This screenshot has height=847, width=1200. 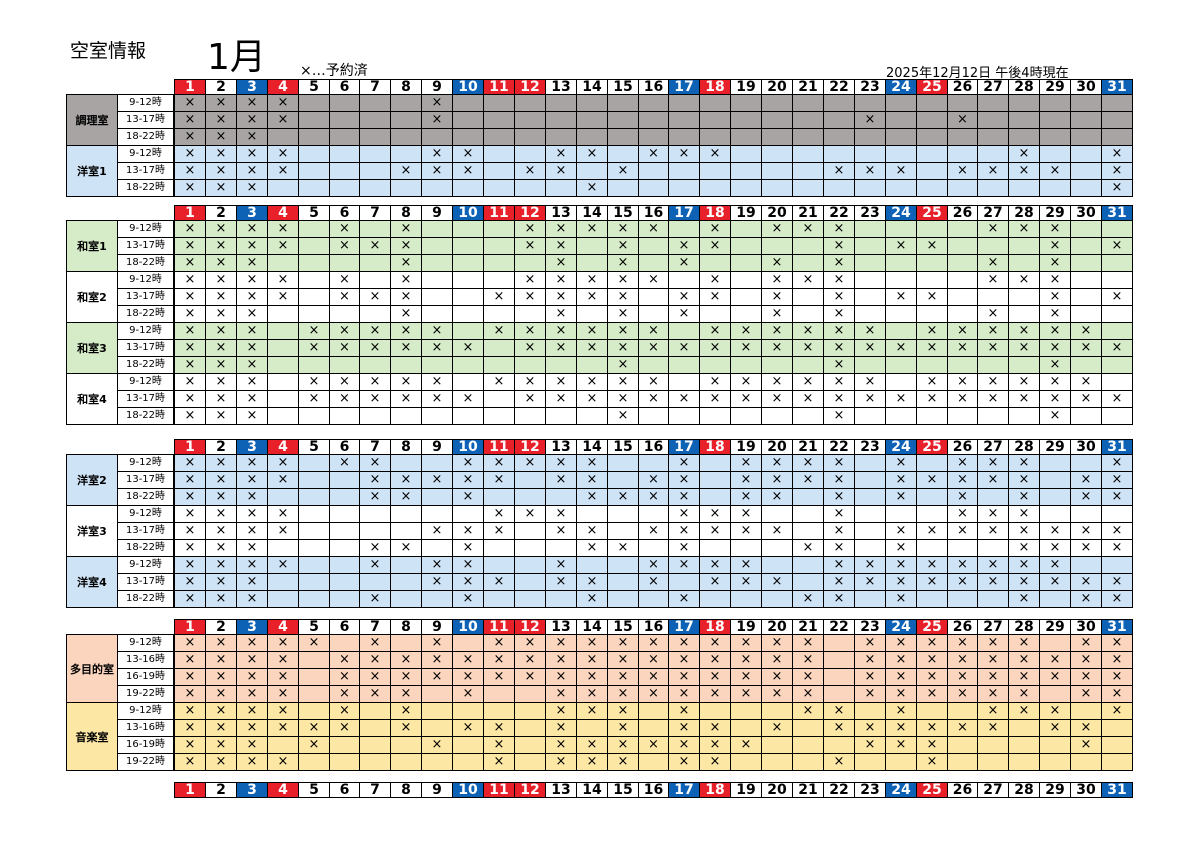 What do you see at coordinates (314, 627) in the screenshot?
I see `day-header-5: 5` at bounding box center [314, 627].